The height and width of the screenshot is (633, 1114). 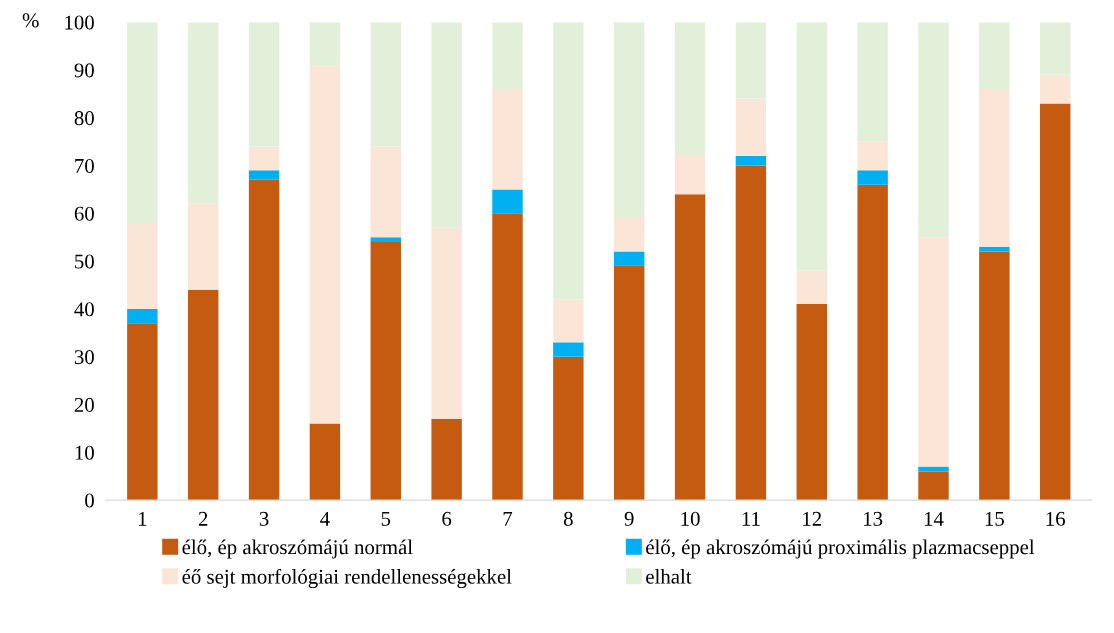 What do you see at coordinates (84, 309) in the screenshot?
I see `y-tick-label: 40` at bounding box center [84, 309].